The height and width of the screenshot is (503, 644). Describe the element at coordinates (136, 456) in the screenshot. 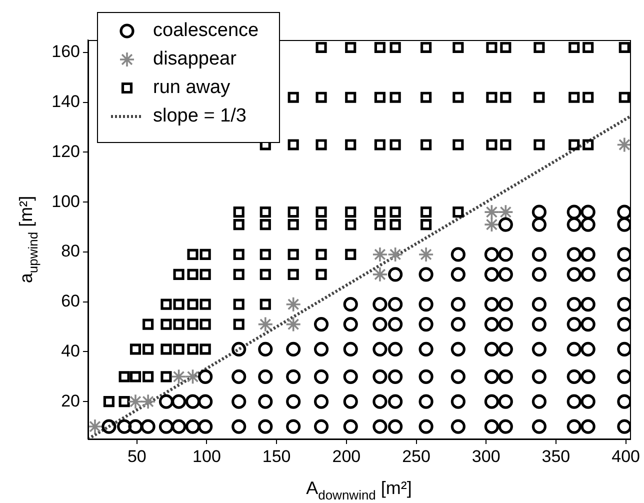

I see `x-tick-label: 50` at that location.